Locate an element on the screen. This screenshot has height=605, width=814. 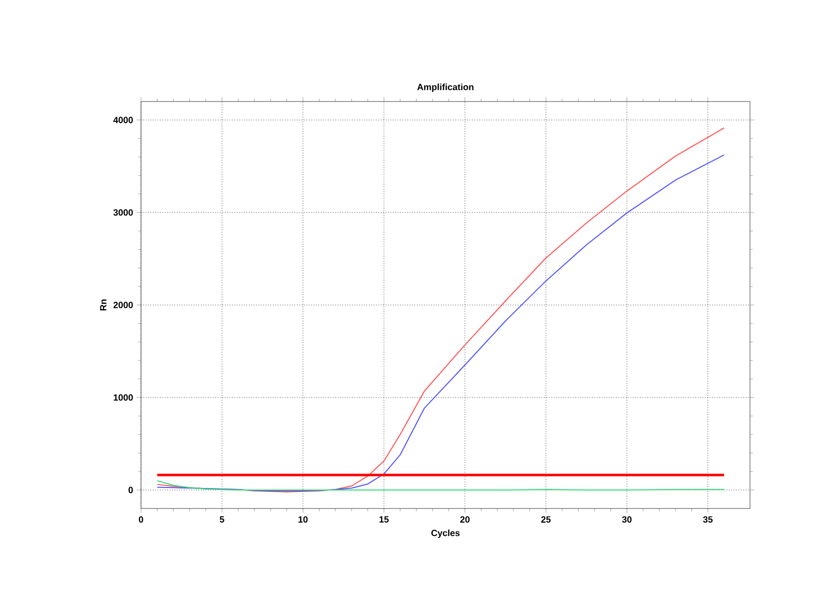
y-tick-label: 0 is located at coordinates (130, 490).